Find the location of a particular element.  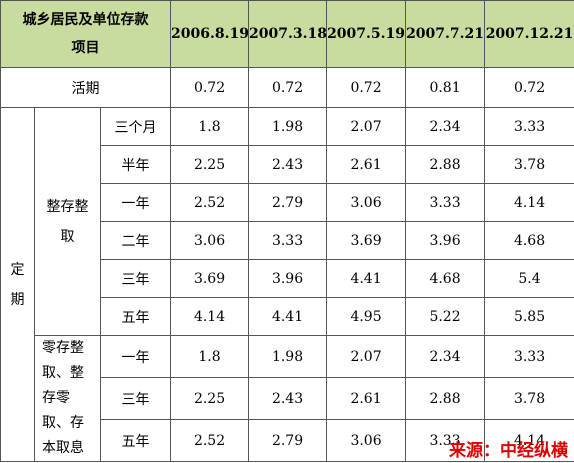

rate-cell: 0.81 is located at coordinates (445, 87).